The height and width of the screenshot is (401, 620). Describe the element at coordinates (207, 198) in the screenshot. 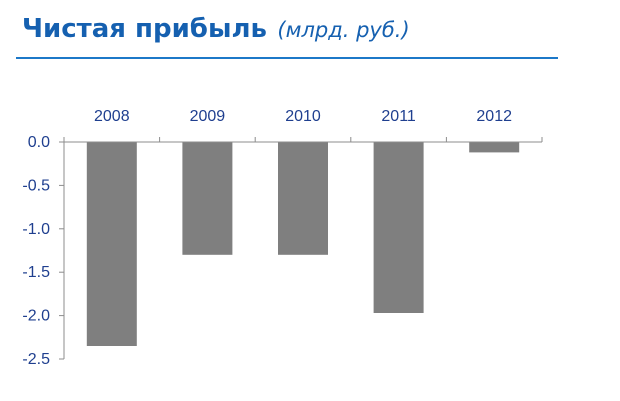

I see `bar-2009` at that location.